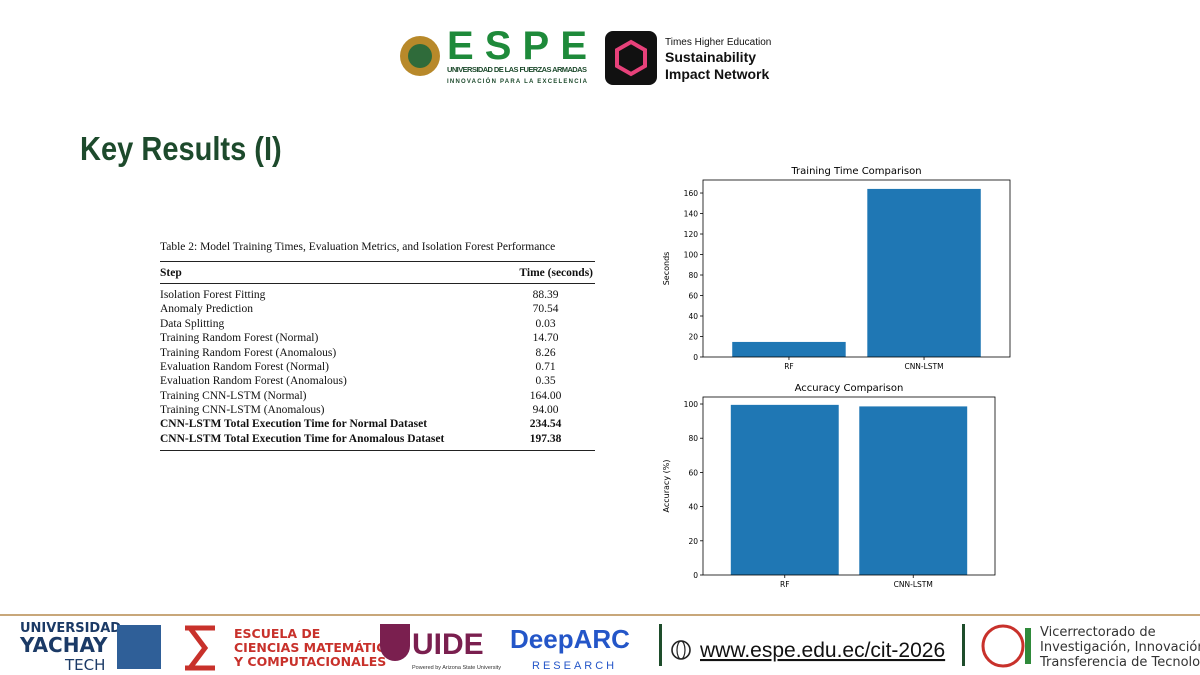  What do you see at coordinates (70, 628) in the screenshot?
I see `yachay-1: UNIVERSIDAD` at bounding box center [70, 628].